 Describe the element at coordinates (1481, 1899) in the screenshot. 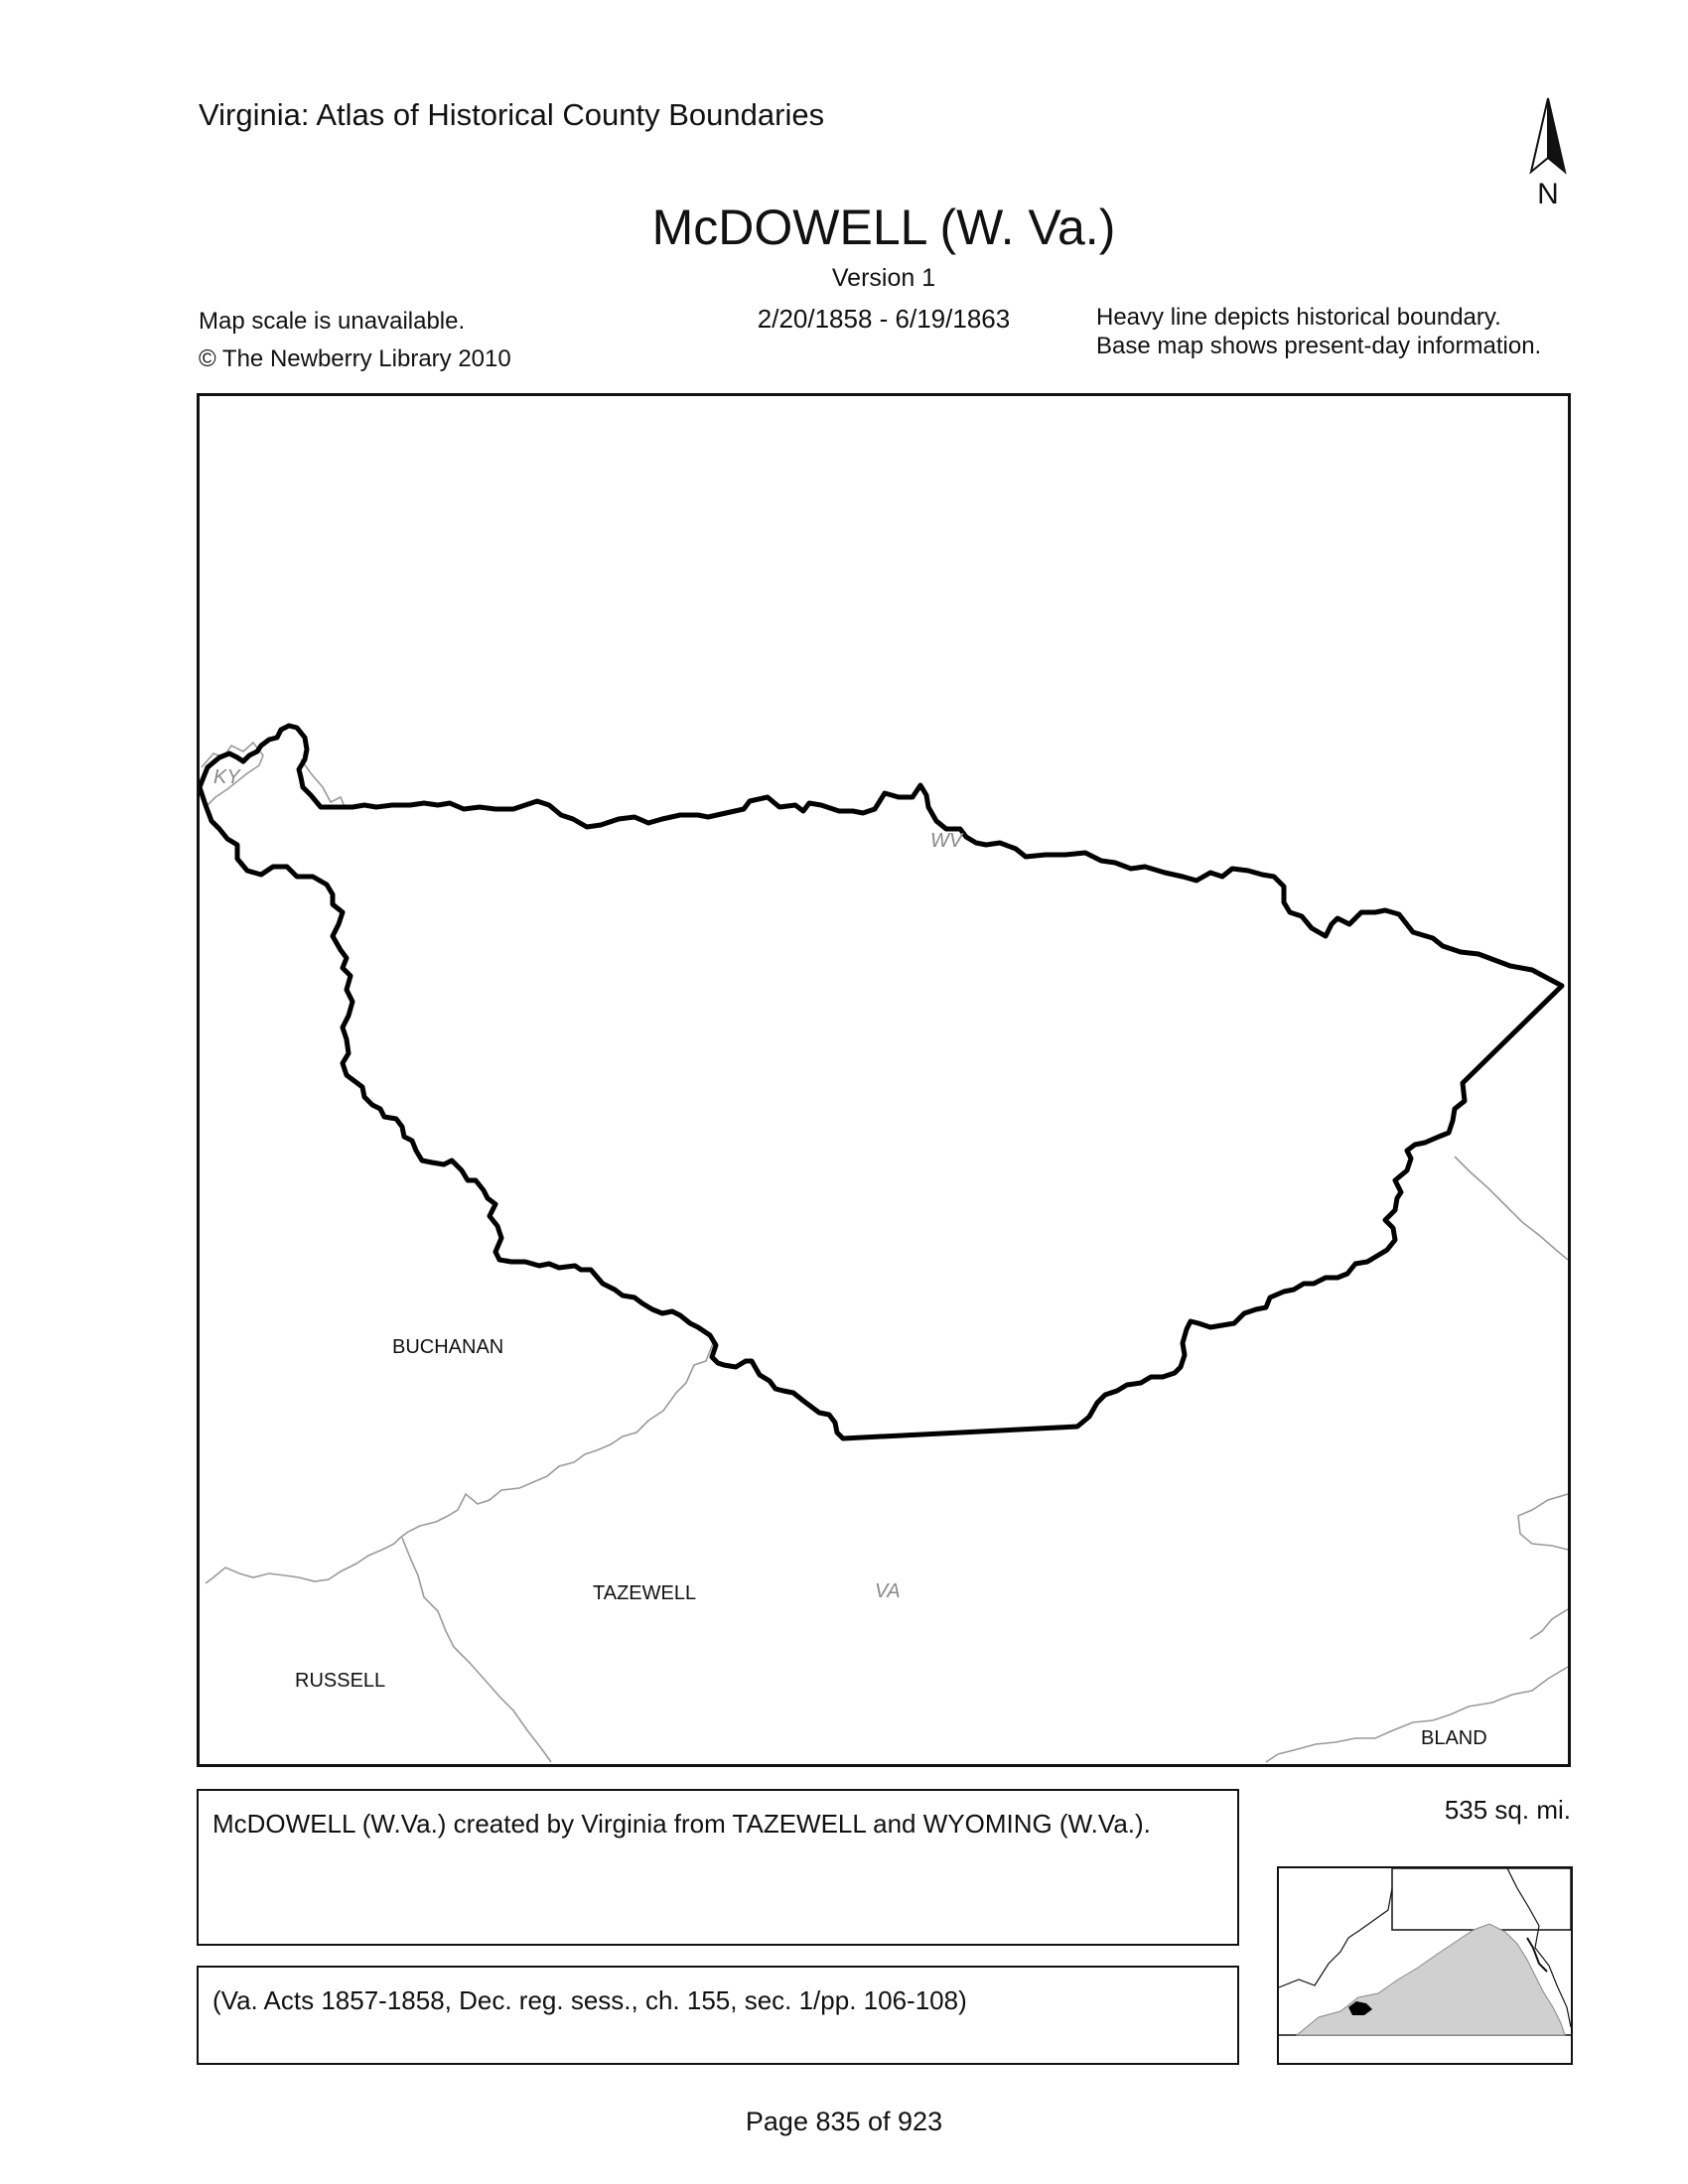

I see `inset-state-border-north` at that location.